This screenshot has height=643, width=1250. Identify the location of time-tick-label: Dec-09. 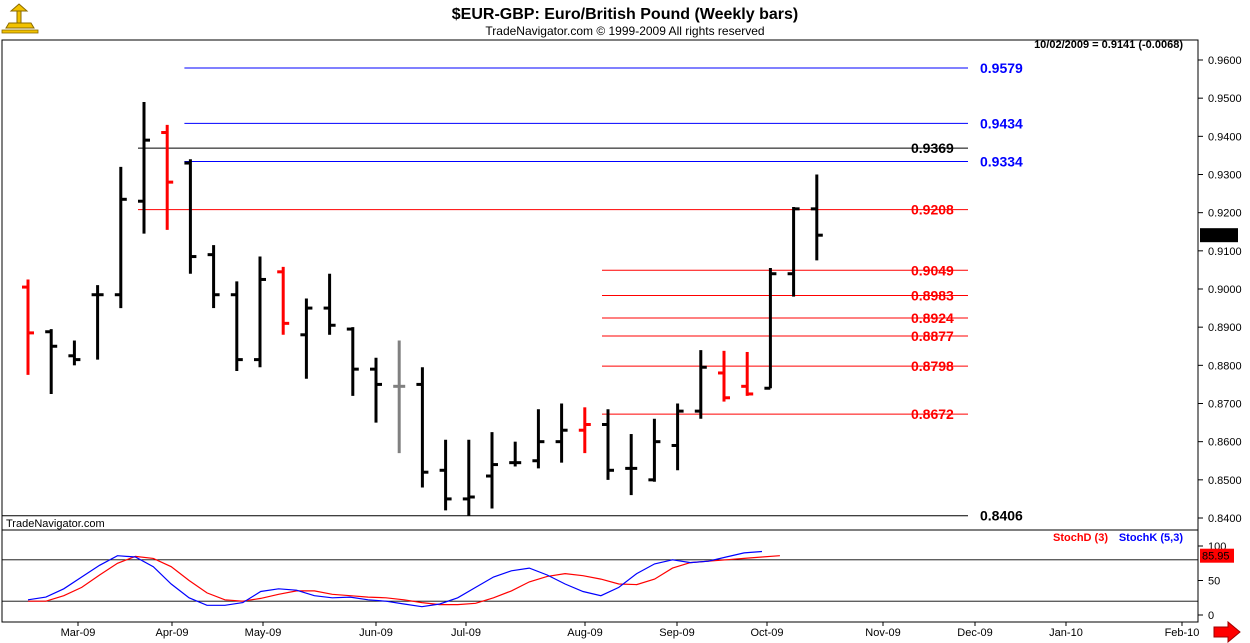
(974, 633).